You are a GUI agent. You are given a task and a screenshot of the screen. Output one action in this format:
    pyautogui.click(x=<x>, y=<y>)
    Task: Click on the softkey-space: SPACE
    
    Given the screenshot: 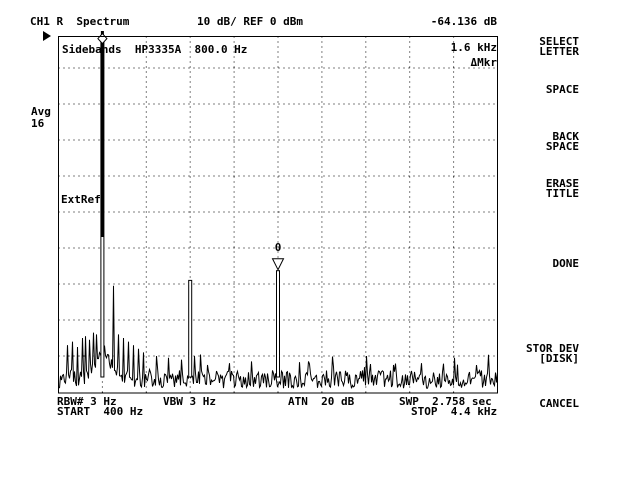 What is the action you would take?
    pyautogui.click(x=562, y=89)
    